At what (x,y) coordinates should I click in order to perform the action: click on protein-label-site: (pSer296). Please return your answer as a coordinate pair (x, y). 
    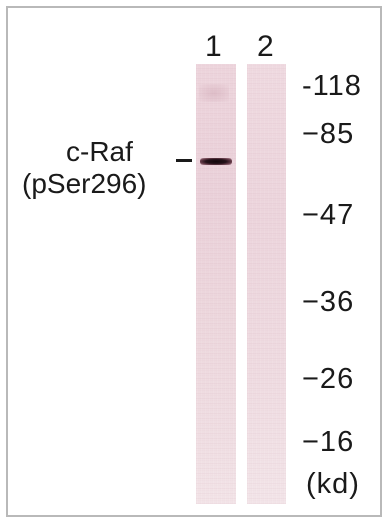
    Looking at the image, I should click on (84, 183).